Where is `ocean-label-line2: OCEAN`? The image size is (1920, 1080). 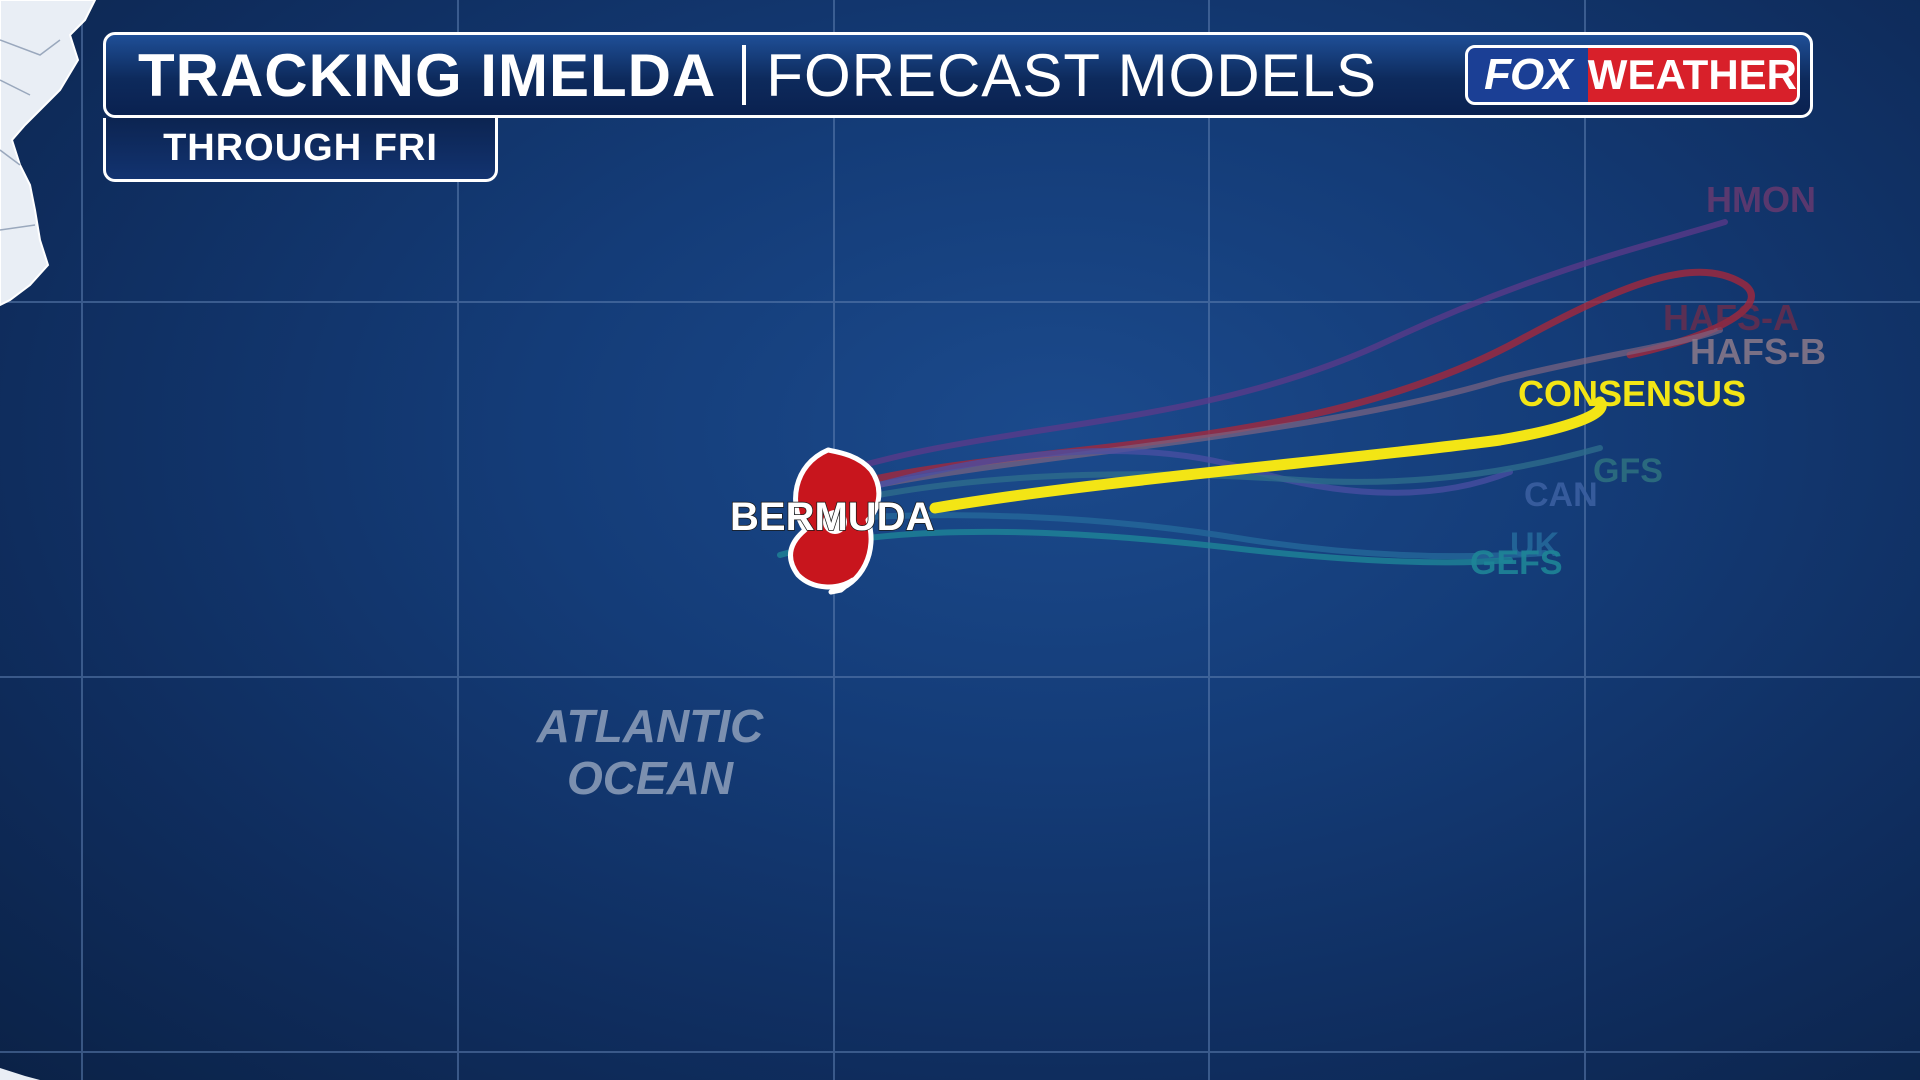 ocean-label-line2: OCEAN is located at coordinates (650, 778).